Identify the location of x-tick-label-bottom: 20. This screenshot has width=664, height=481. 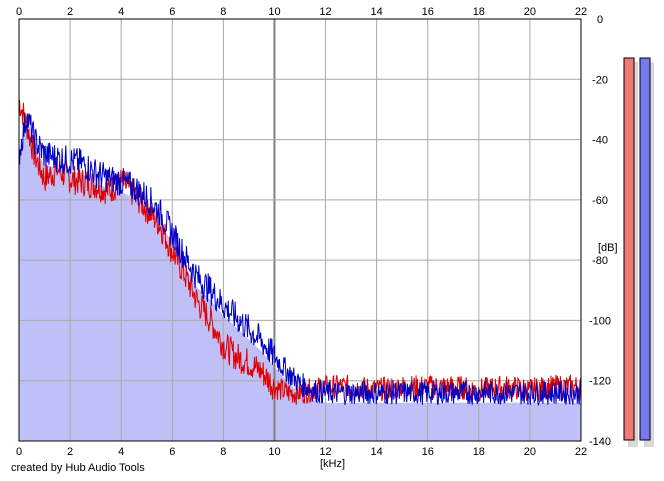
(530, 452).